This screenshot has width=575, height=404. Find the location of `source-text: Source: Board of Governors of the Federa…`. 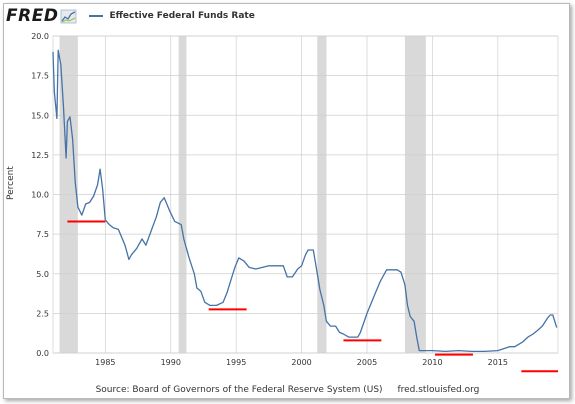

source-text: Source: Board of Governors of the Federa… is located at coordinates (239, 390).